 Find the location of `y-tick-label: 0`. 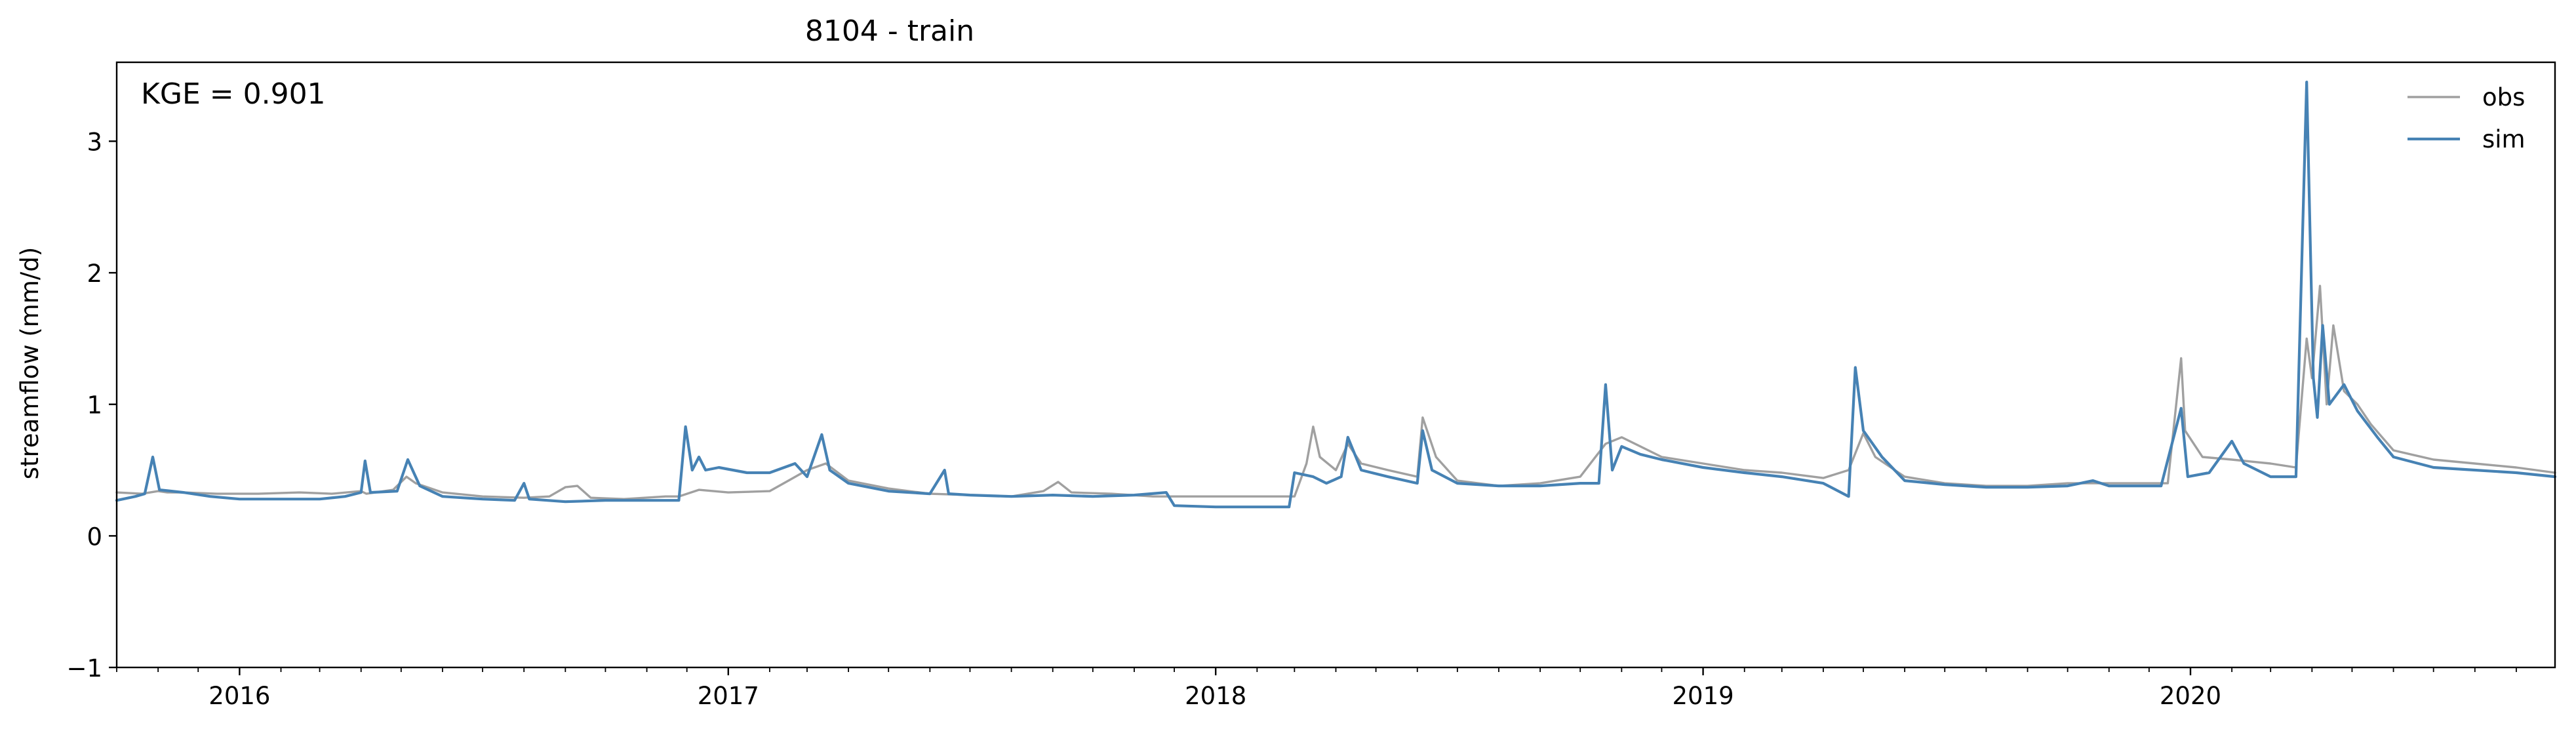

y-tick-label: 0 is located at coordinates (94, 537).